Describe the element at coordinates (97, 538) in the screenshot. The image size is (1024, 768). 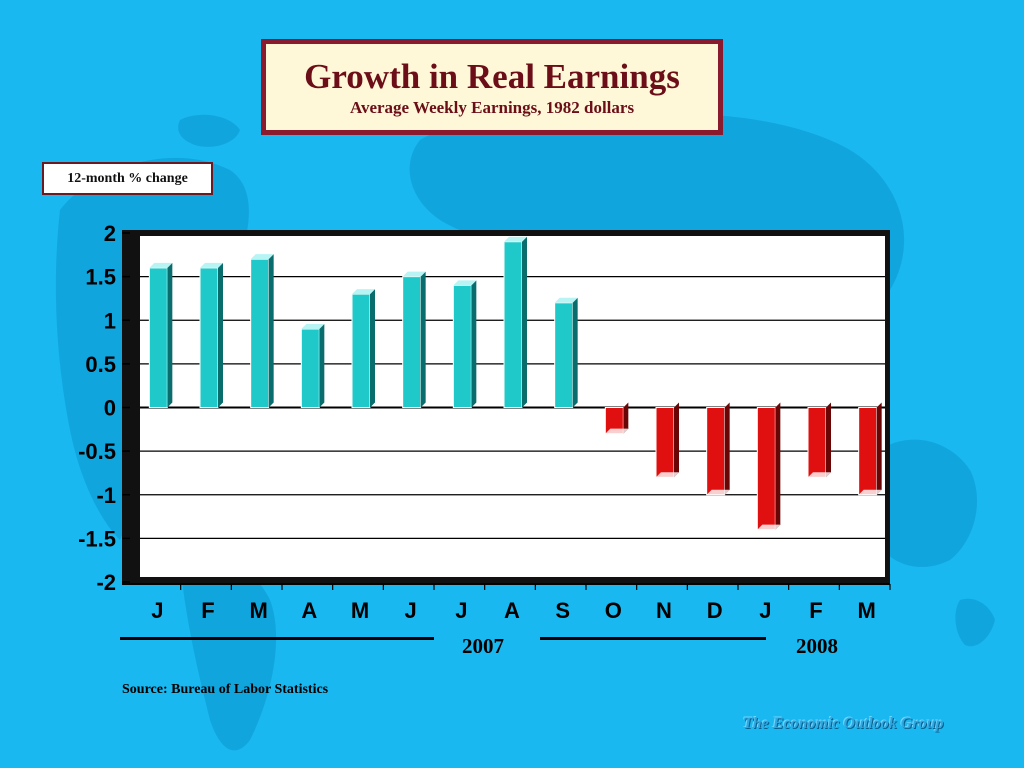
I see `y-tick-label: -1.5` at that location.